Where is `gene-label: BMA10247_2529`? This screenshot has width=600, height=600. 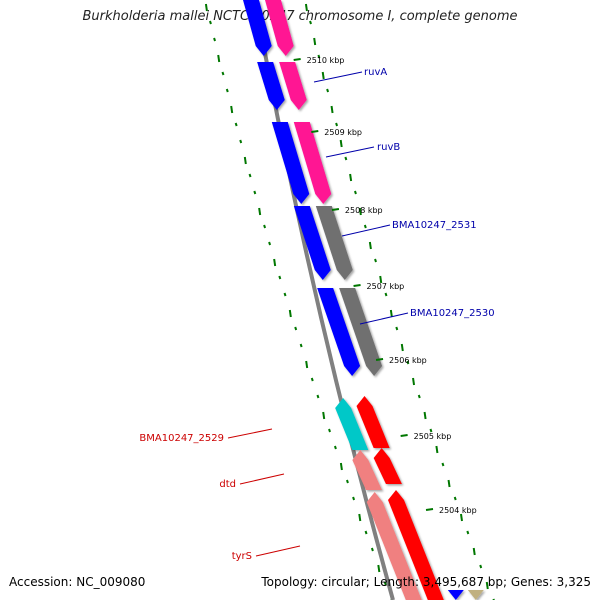 gene-label: BMA10247_2529 is located at coordinates (181, 438).